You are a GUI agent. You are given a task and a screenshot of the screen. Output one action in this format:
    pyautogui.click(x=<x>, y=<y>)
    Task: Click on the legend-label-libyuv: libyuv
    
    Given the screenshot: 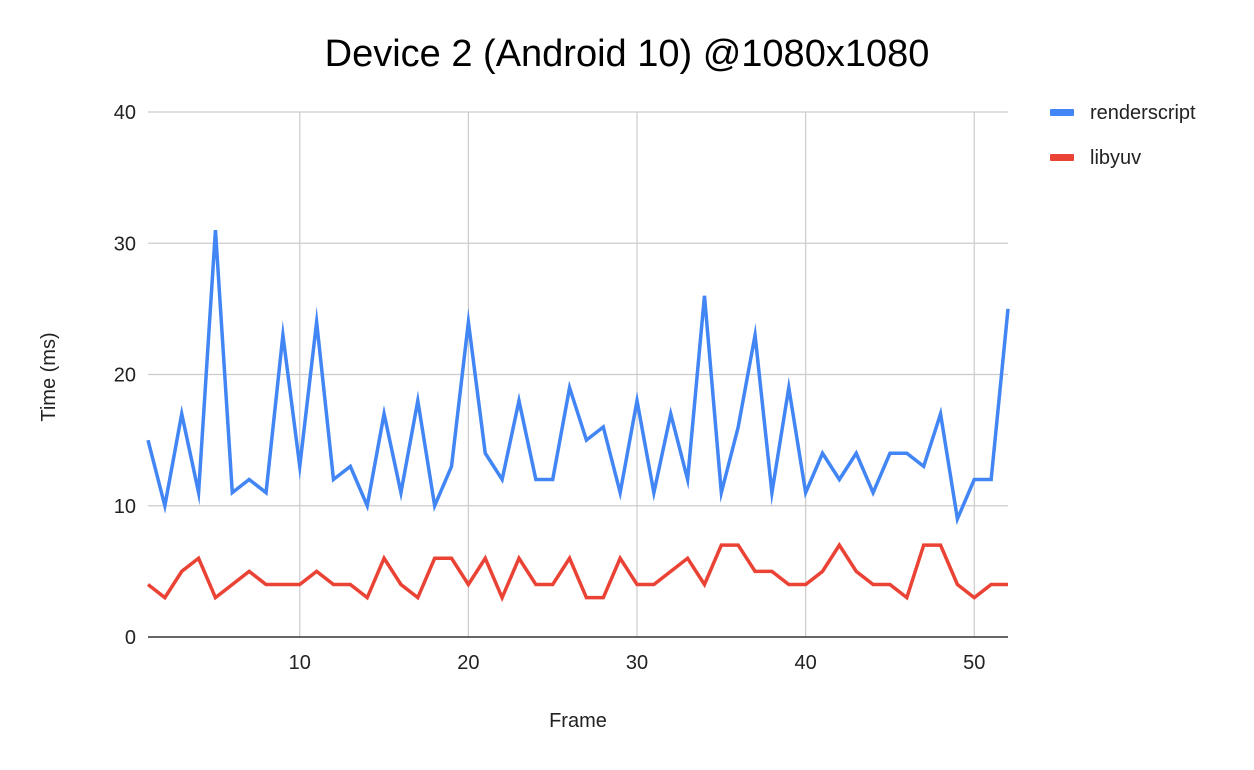 What is the action you would take?
    pyautogui.click(x=1115, y=158)
    